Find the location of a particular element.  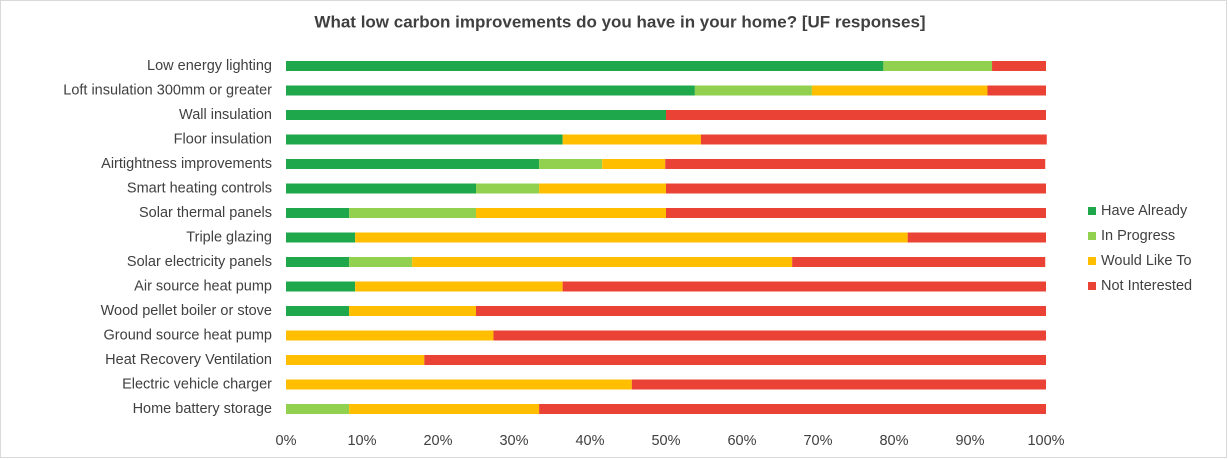

x-tick-label: 60% is located at coordinates (741, 441).